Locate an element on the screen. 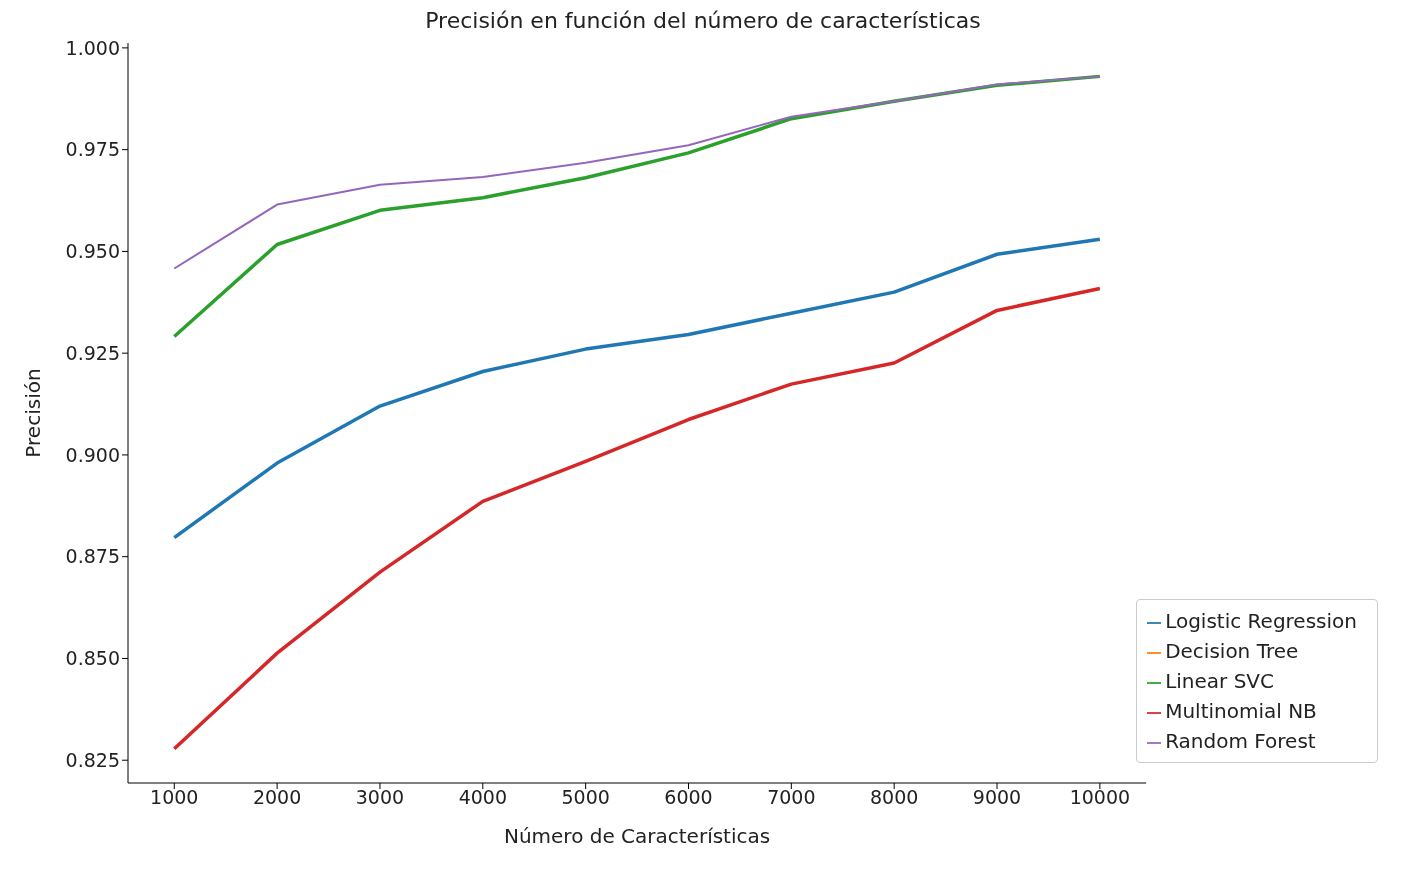  x-tick-label: 10000 is located at coordinates (1100, 797).